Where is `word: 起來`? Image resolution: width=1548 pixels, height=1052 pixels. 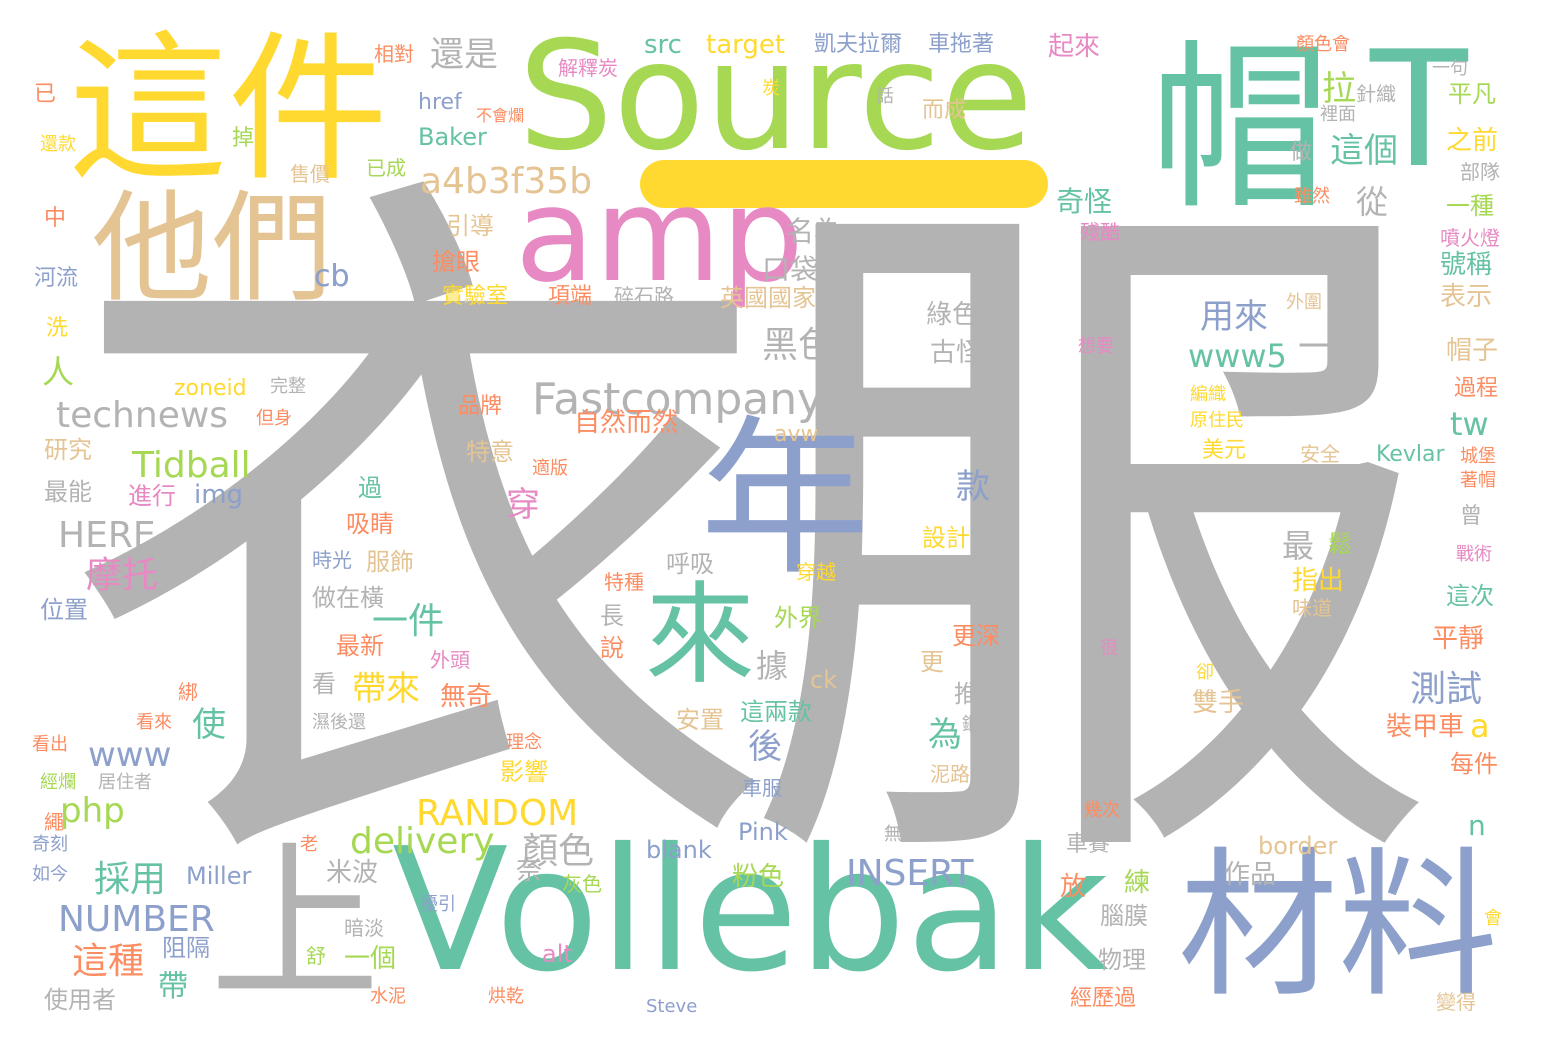 word: 起來 is located at coordinates (1074, 47).